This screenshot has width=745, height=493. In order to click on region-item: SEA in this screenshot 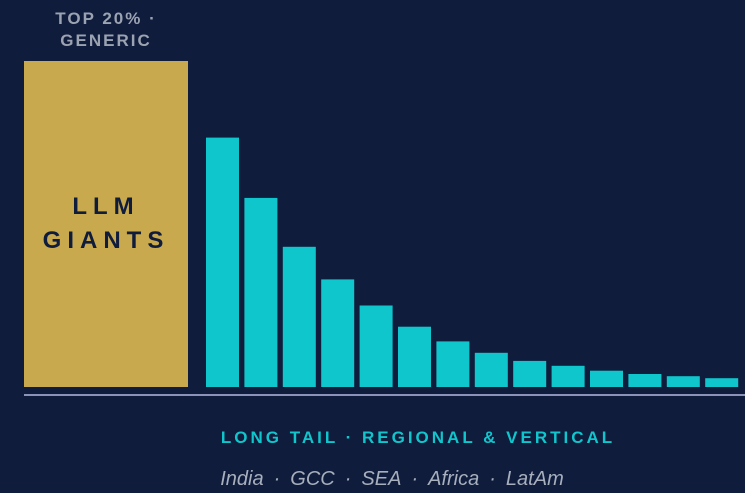, I will do `click(381, 479)`.